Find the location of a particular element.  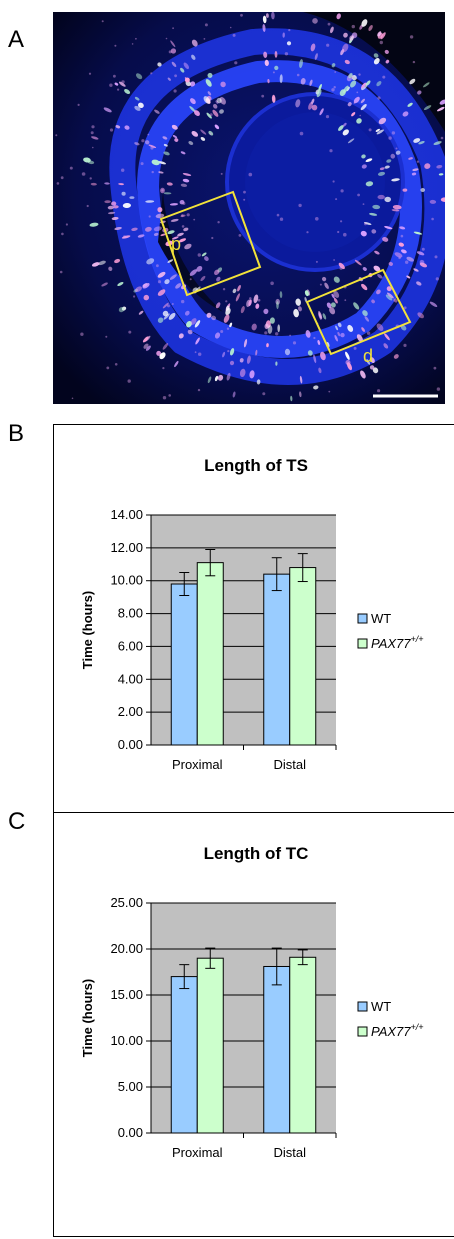

y-tick-label: 0.00 is located at coordinates (130, 744).